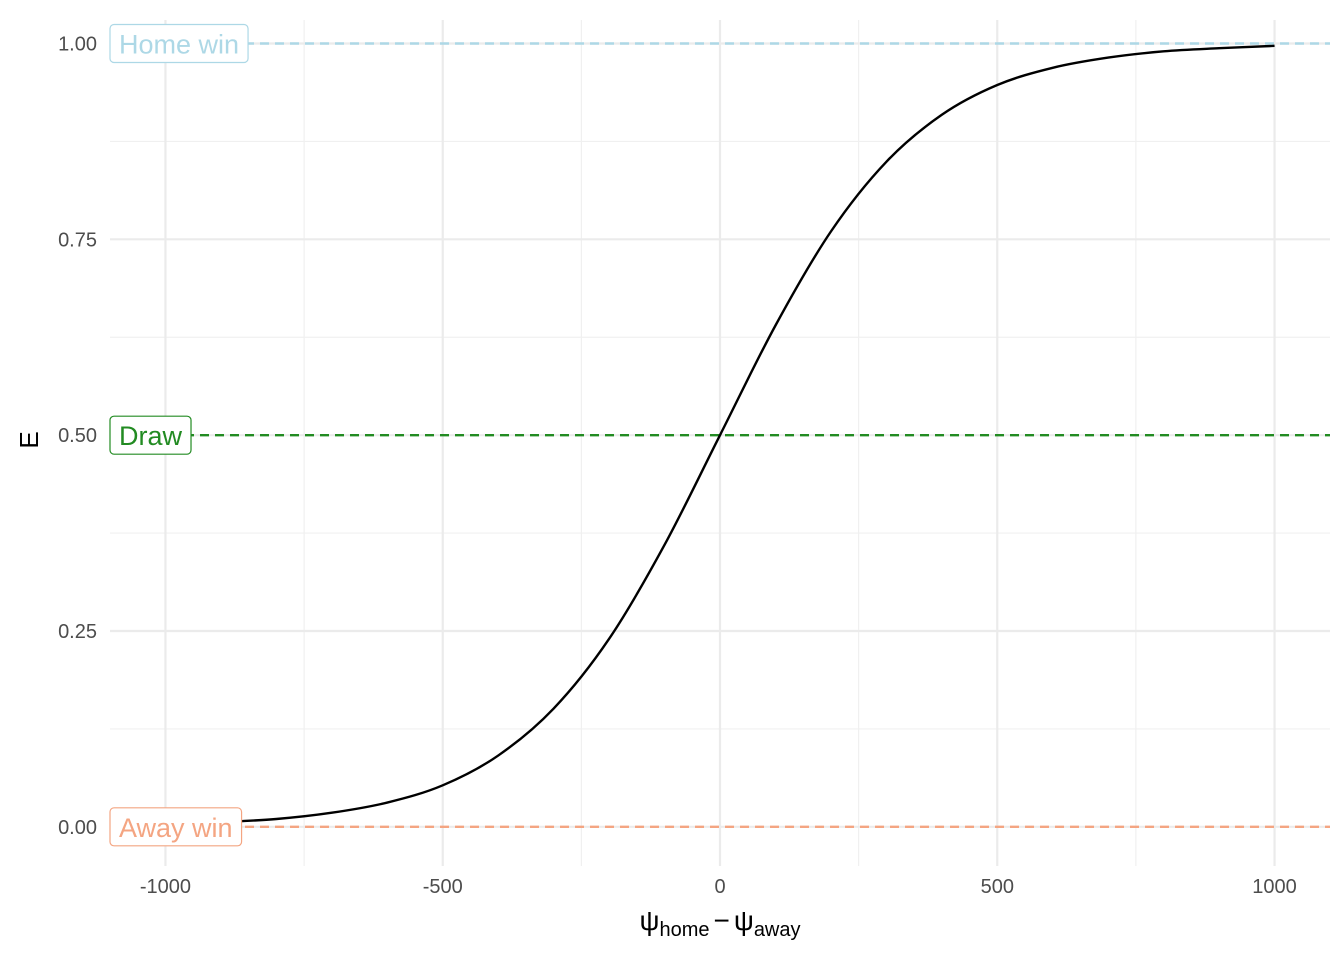  Describe the element at coordinates (649, 920) in the screenshot. I see `x-axis-title-psi-1: ψ` at that location.